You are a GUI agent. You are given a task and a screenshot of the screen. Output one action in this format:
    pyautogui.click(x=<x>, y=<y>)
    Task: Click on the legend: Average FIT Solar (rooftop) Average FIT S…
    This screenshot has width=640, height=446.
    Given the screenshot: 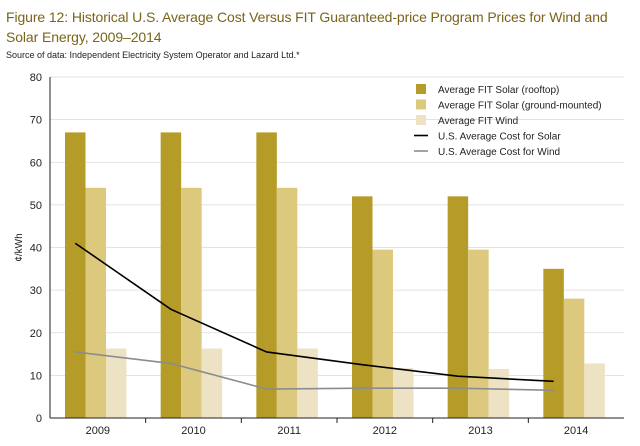 What is the action you would take?
    pyautogui.click(x=508, y=121)
    